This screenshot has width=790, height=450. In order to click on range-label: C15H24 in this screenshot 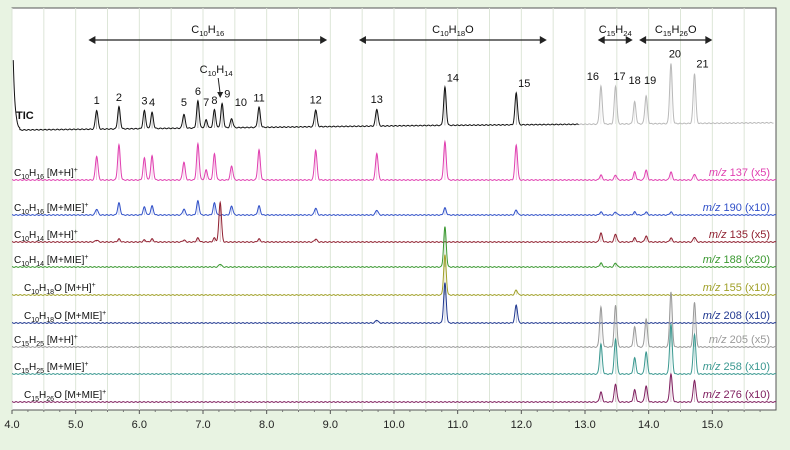, I will do `click(616, 31)`.